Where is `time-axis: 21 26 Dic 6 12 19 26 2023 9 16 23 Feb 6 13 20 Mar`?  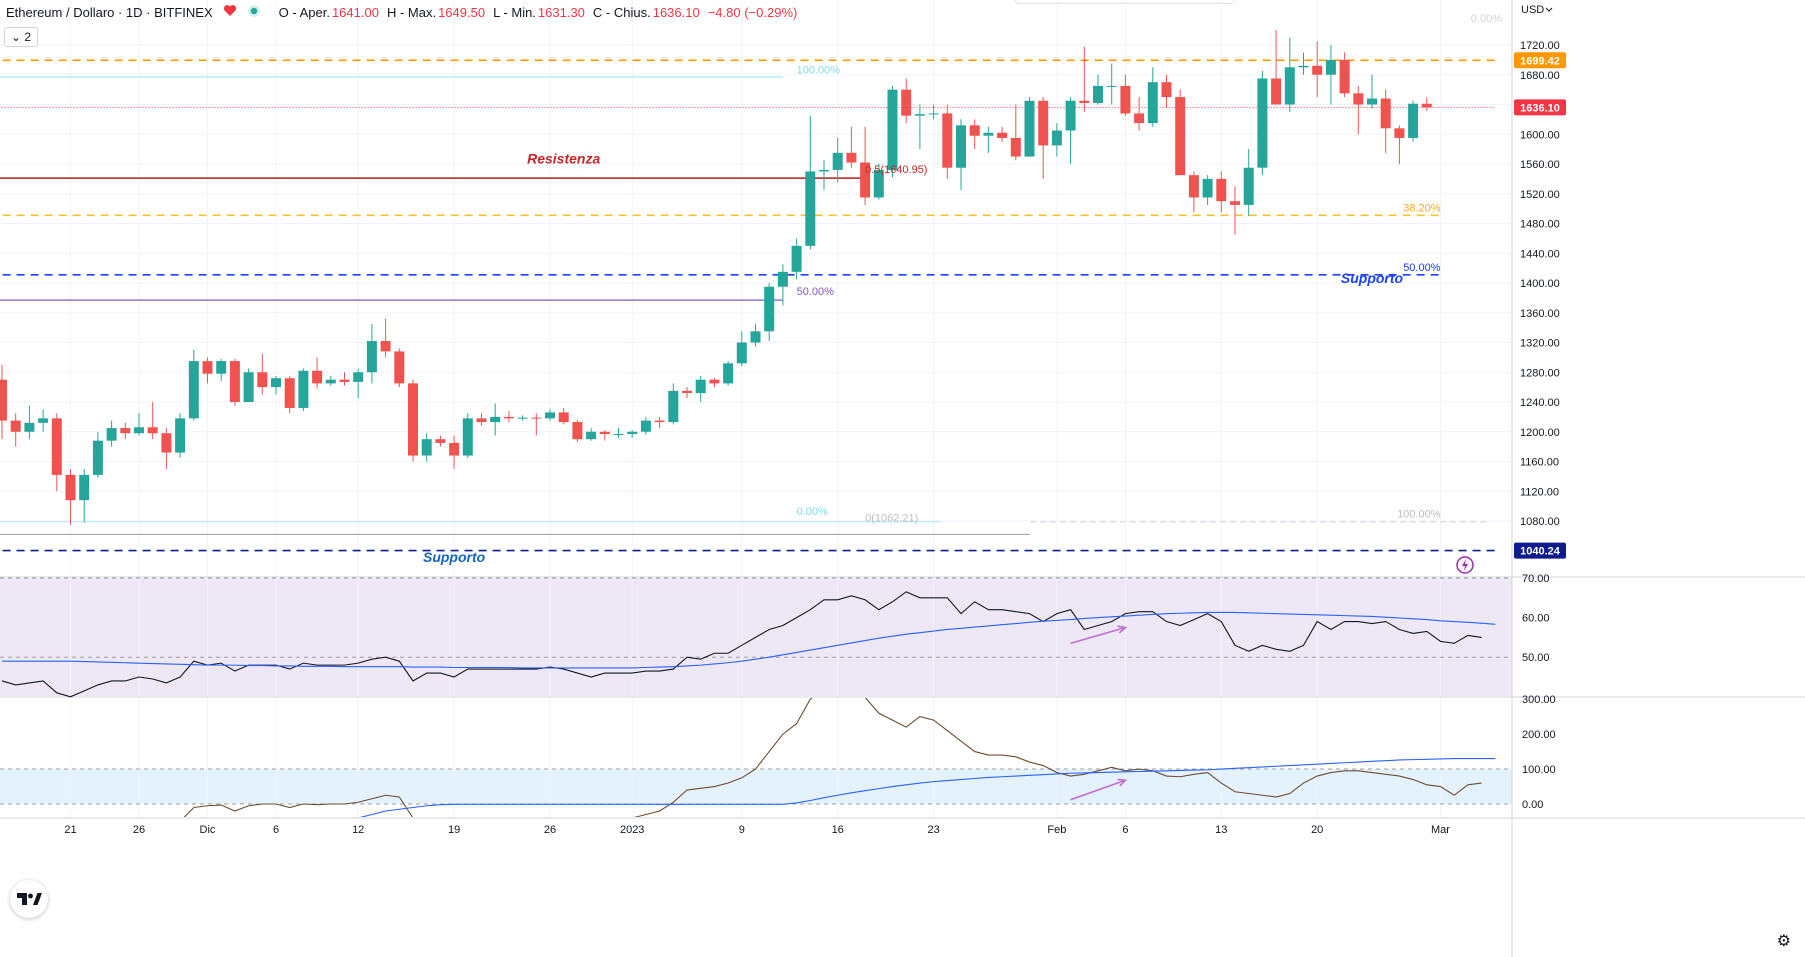 time-axis: 21 26 Dic 6 12 19 26 2023 9 16 23 Feb 6 13 20 Mar is located at coordinates (757, 830).